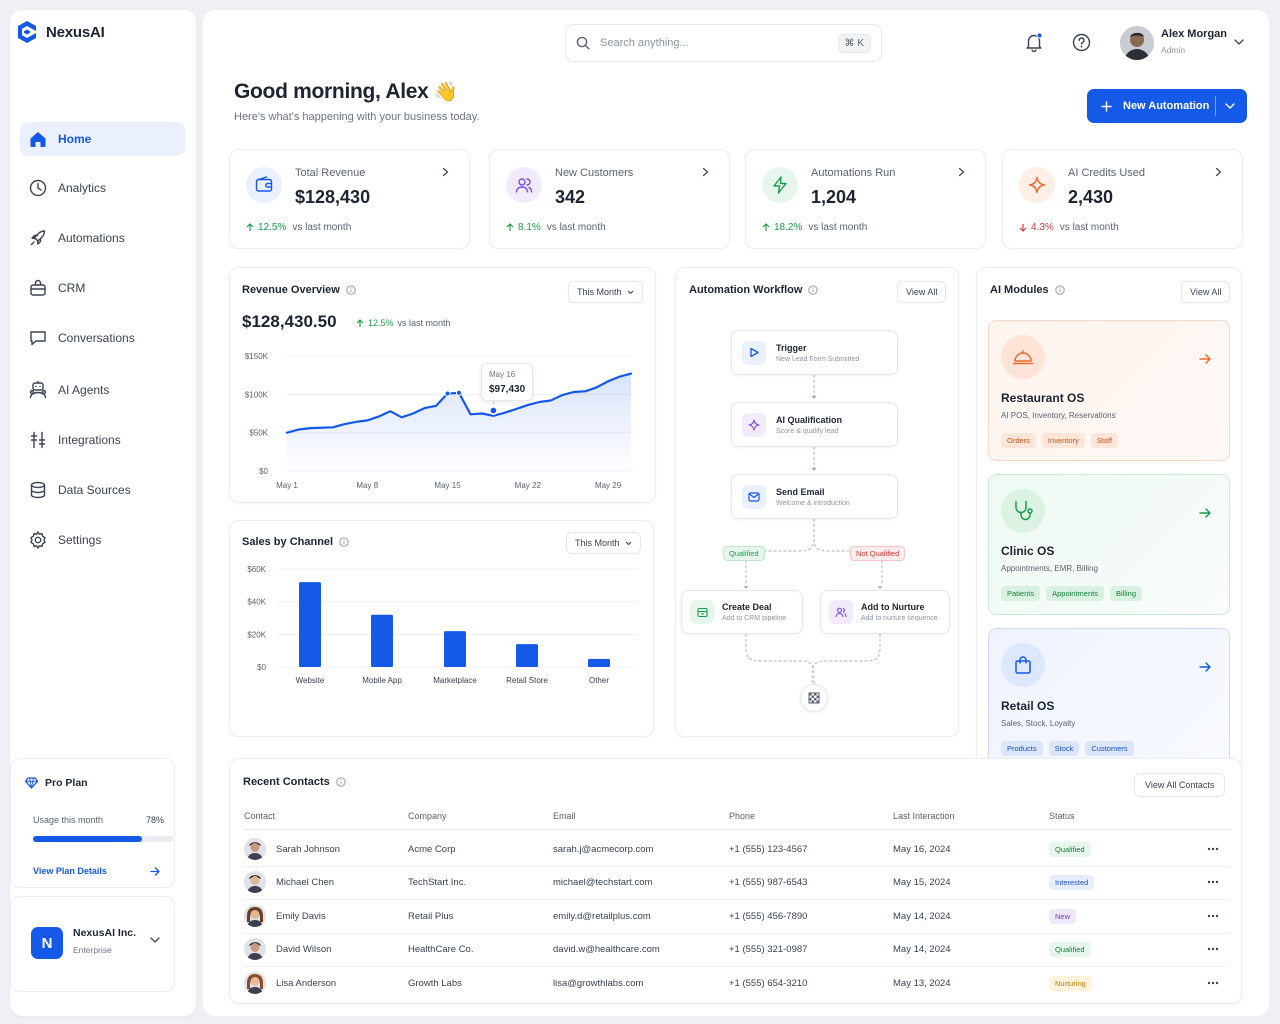 The image size is (1280, 1024). Describe the element at coordinates (814, 352) in the screenshot. I see `workflow-node-trigger: Trigger New Lead Form Submitted` at that location.